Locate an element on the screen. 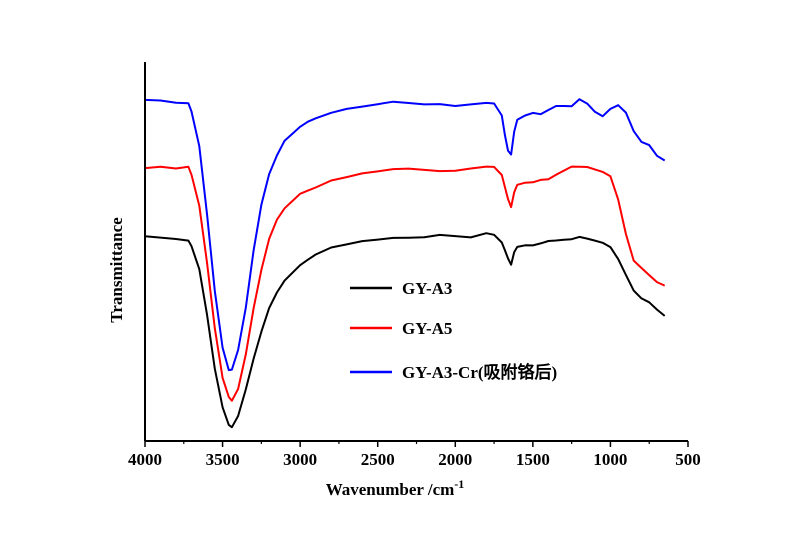 The width and height of the screenshot is (800, 535). y-axis-title: Transmittance is located at coordinates (116, 270).